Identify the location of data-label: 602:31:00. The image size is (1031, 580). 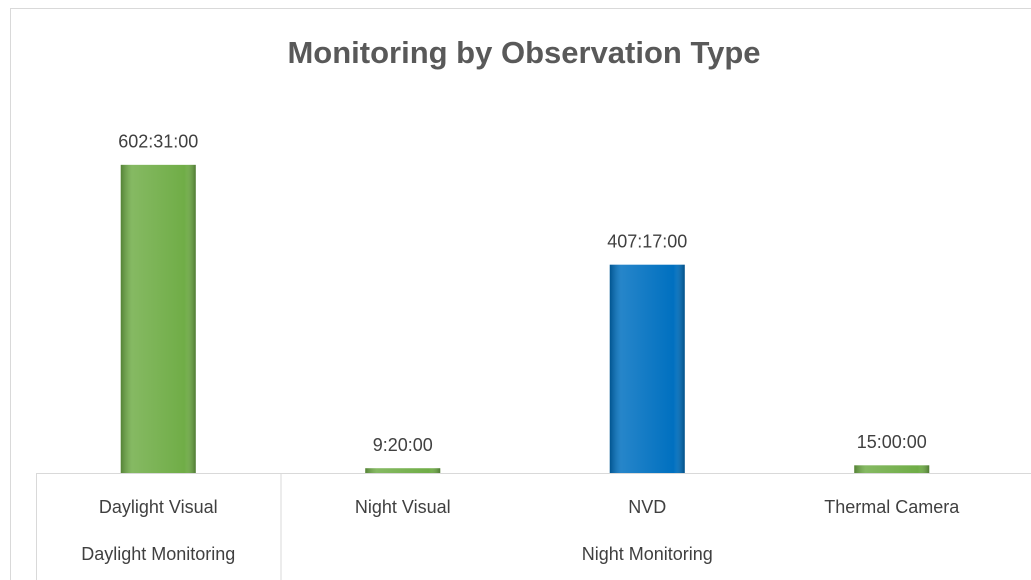
(158, 142).